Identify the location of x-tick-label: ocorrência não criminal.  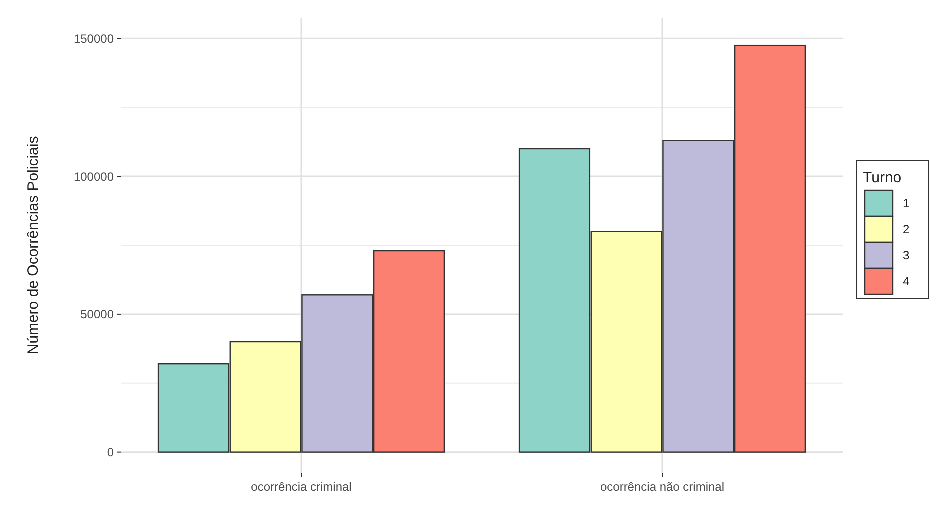
(662, 487).